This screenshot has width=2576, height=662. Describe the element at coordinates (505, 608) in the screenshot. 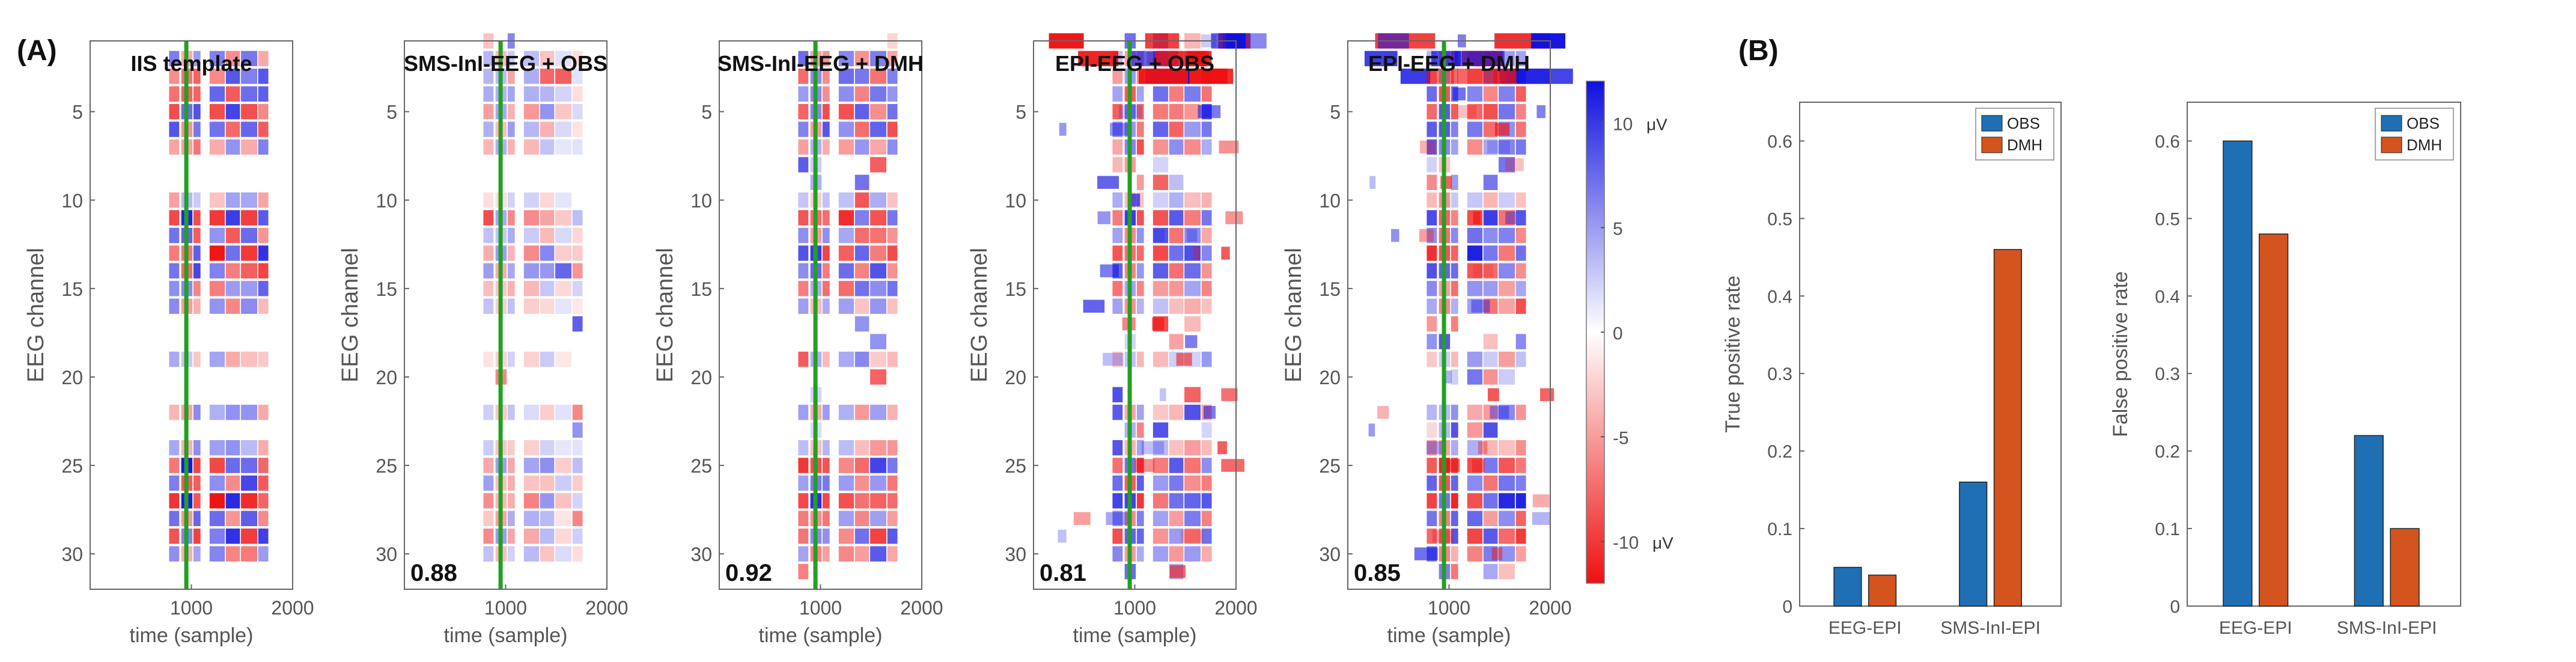

I see `x-tick-label: 1000` at that location.